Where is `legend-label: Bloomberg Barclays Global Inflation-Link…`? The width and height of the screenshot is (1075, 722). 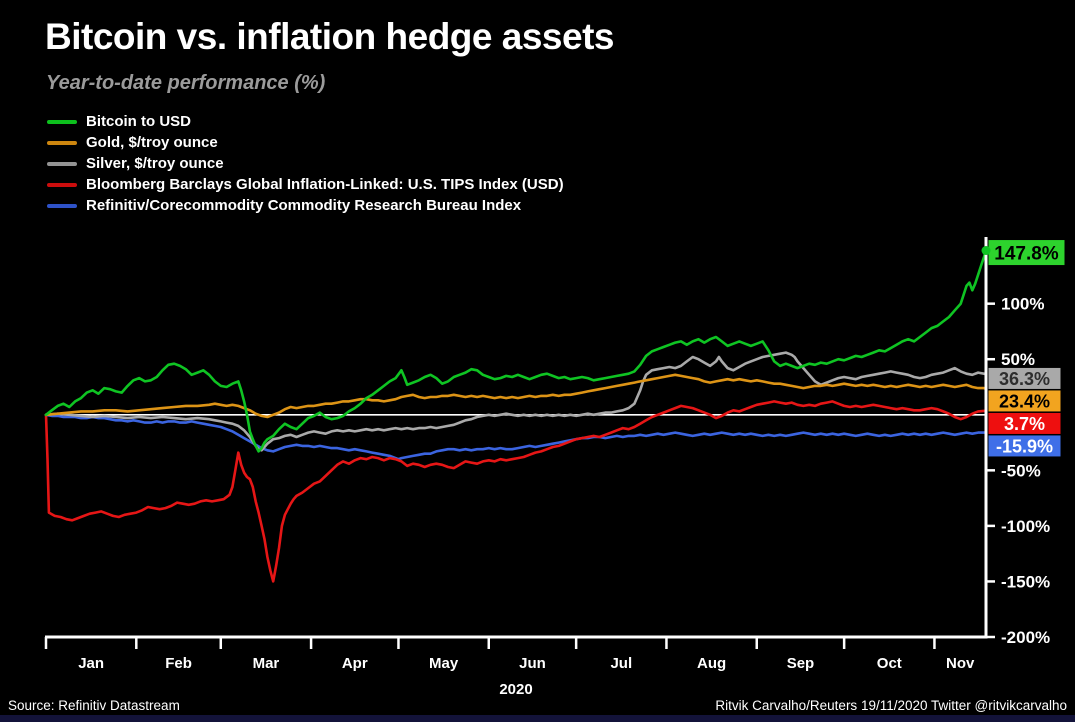 legend-label: Bloomberg Barclays Global Inflation-Link… is located at coordinates (325, 184).